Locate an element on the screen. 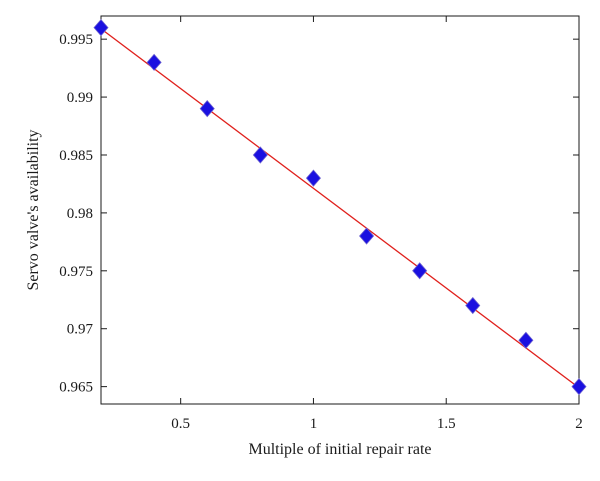  x-tick-label: 0.5 is located at coordinates (180, 424).